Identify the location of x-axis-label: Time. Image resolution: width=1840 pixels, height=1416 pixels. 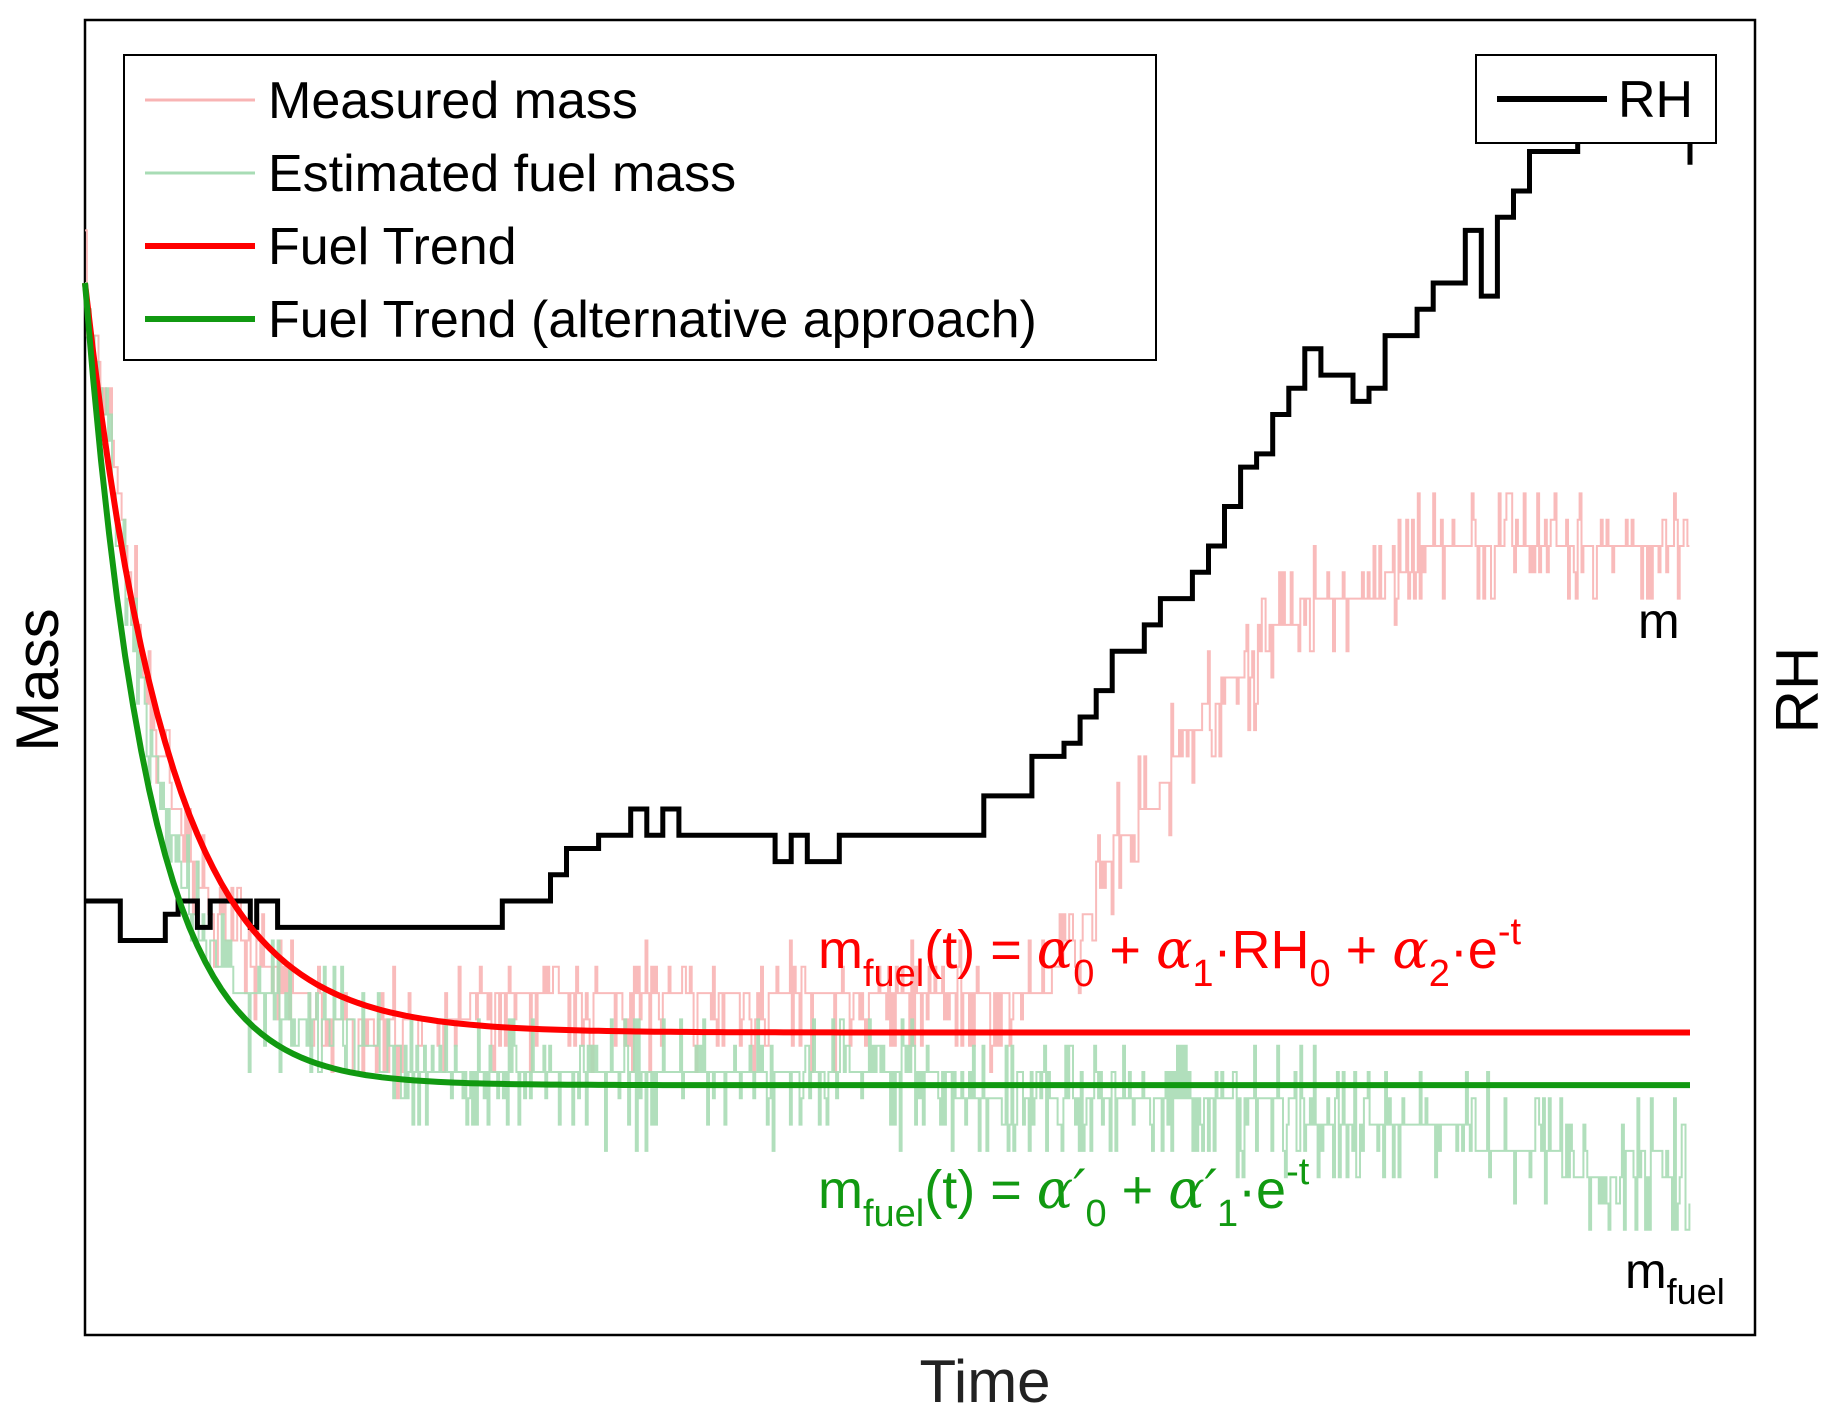
(984, 1381).